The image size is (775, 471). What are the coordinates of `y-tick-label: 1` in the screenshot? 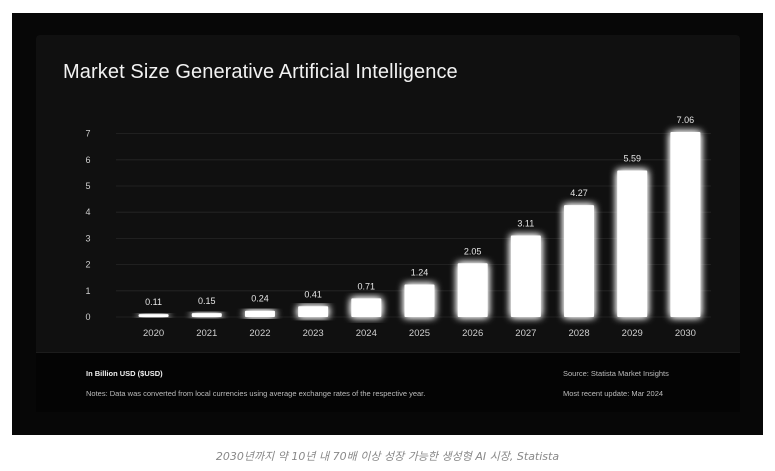 It's located at (87, 291).